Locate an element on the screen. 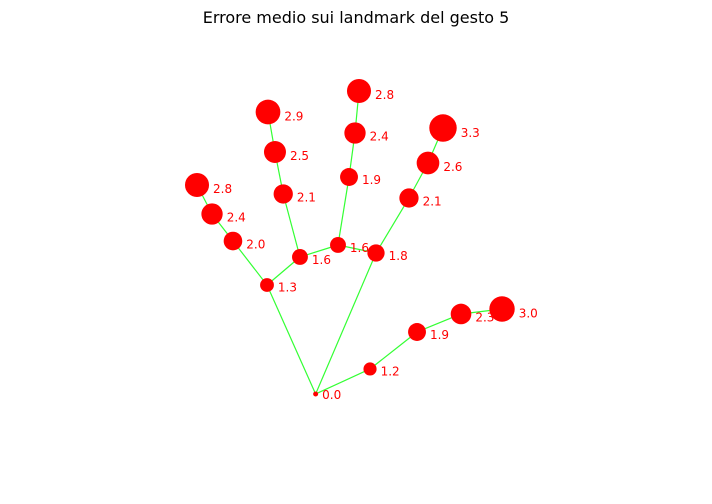 The height and width of the screenshot is (504, 712). landmark-label-13: 1.6 is located at coordinates (321, 260).